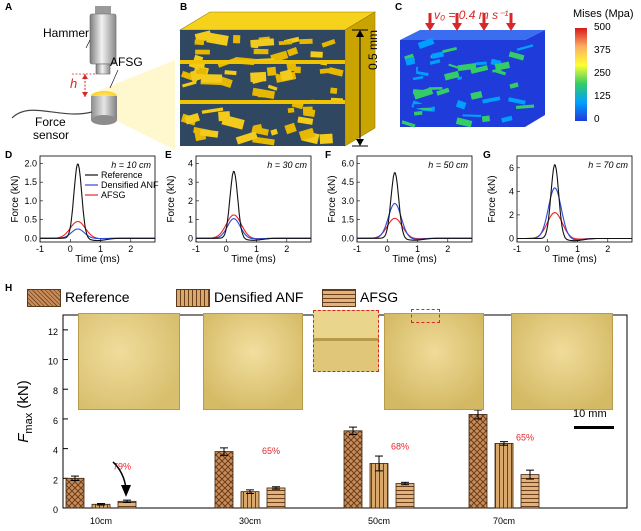 This screenshot has width=641, height=531. What do you see at coordinates (55, 421) in the screenshot?
I see `y-tick-label: 6` at bounding box center [55, 421].